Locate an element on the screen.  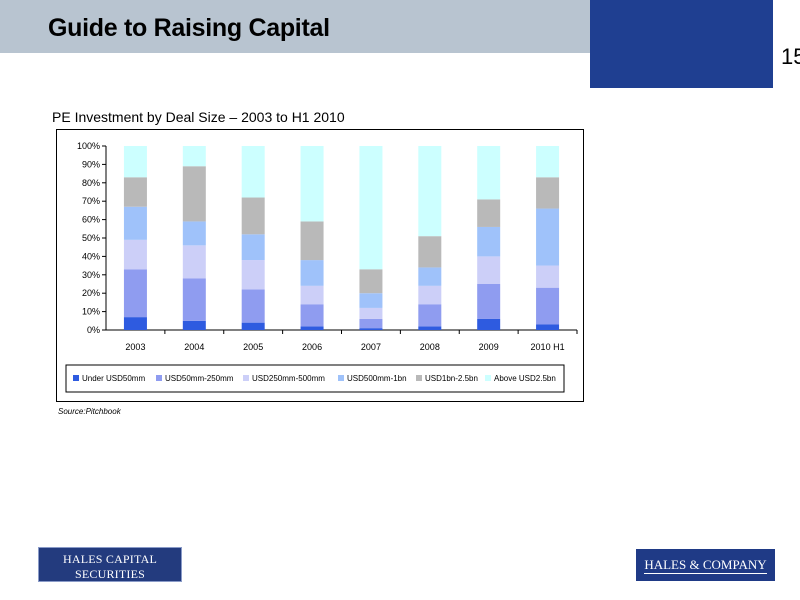
y-tick-label: 0% is located at coordinates (93, 330).